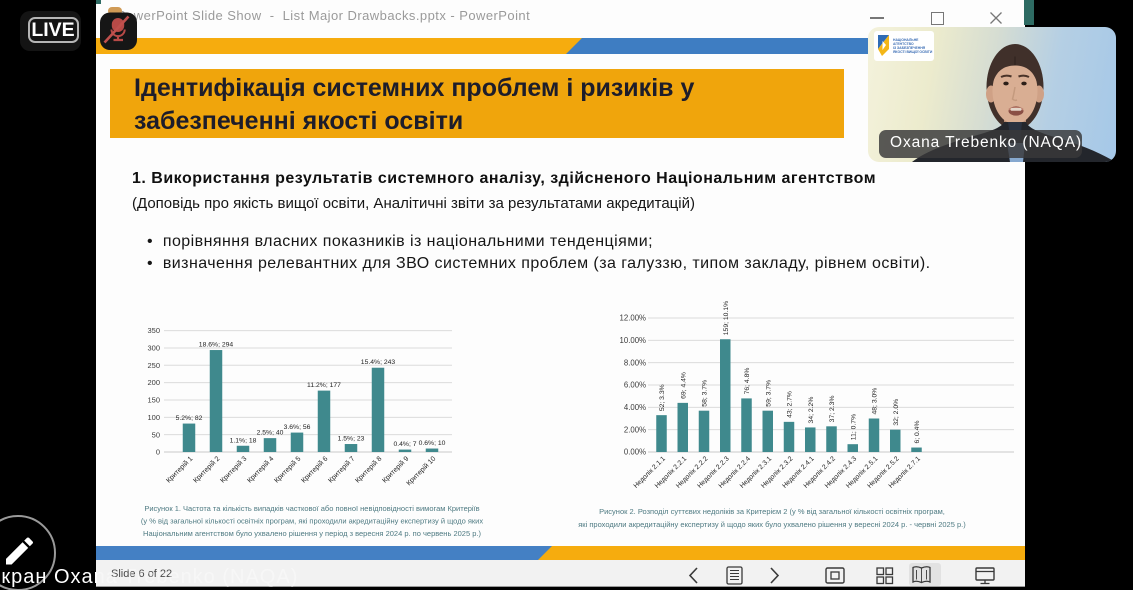  Describe the element at coordinates (234, 470) in the screenshot. I see `svg-text: Критерій 3` at that location.